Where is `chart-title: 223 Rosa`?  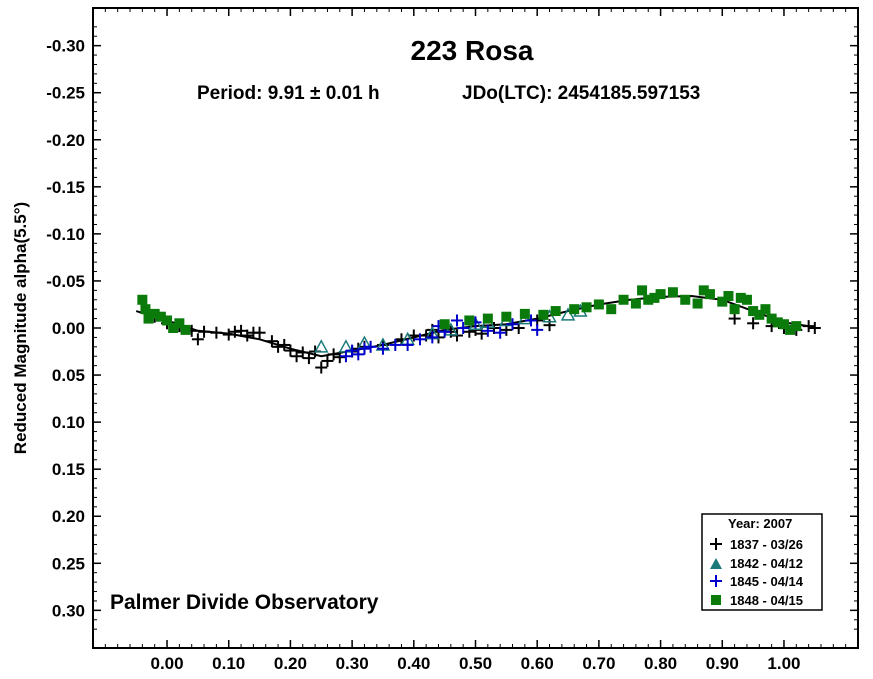 chart-title: 223 Rosa is located at coordinates (472, 50).